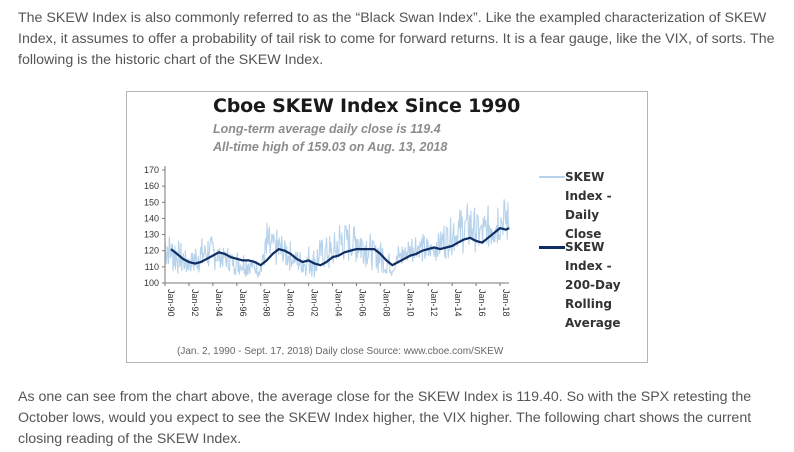  I want to click on y-tick-label: 170, so click(151, 170).